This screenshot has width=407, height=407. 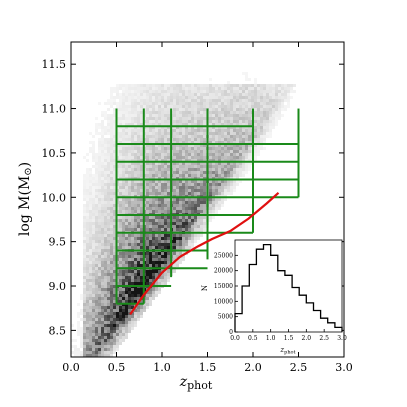 What do you see at coordinates (162, 367) in the screenshot?
I see `x-tick-label: 1.0` at bounding box center [162, 367].